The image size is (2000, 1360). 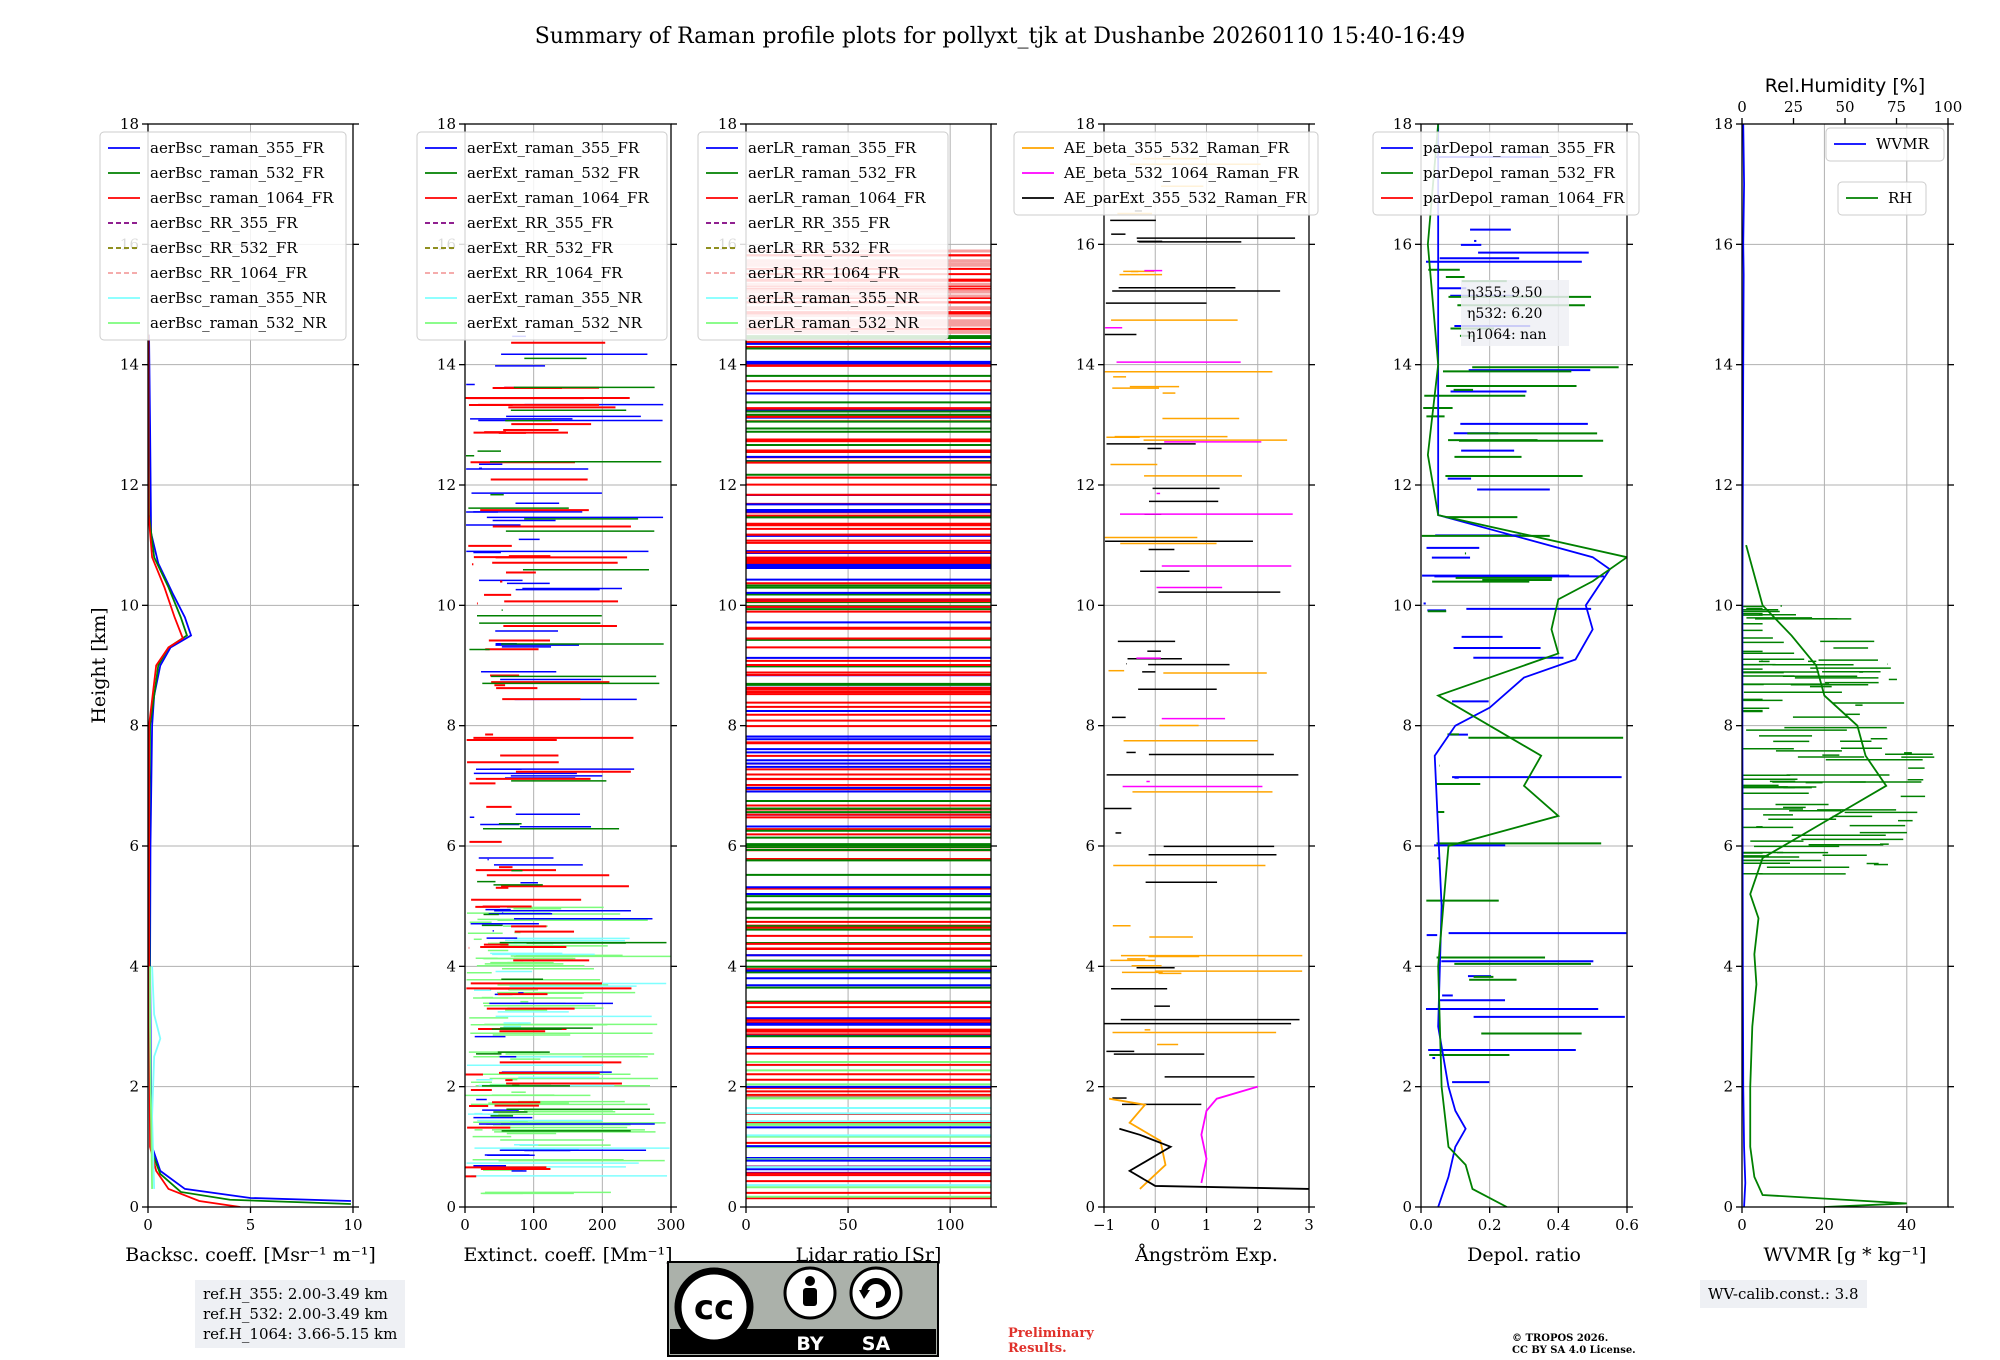 What do you see at coordinates (540, 223) in the screenshot?
I see `legend-label: aerExt_RR_355_FR` at bounding box center [540, 223].